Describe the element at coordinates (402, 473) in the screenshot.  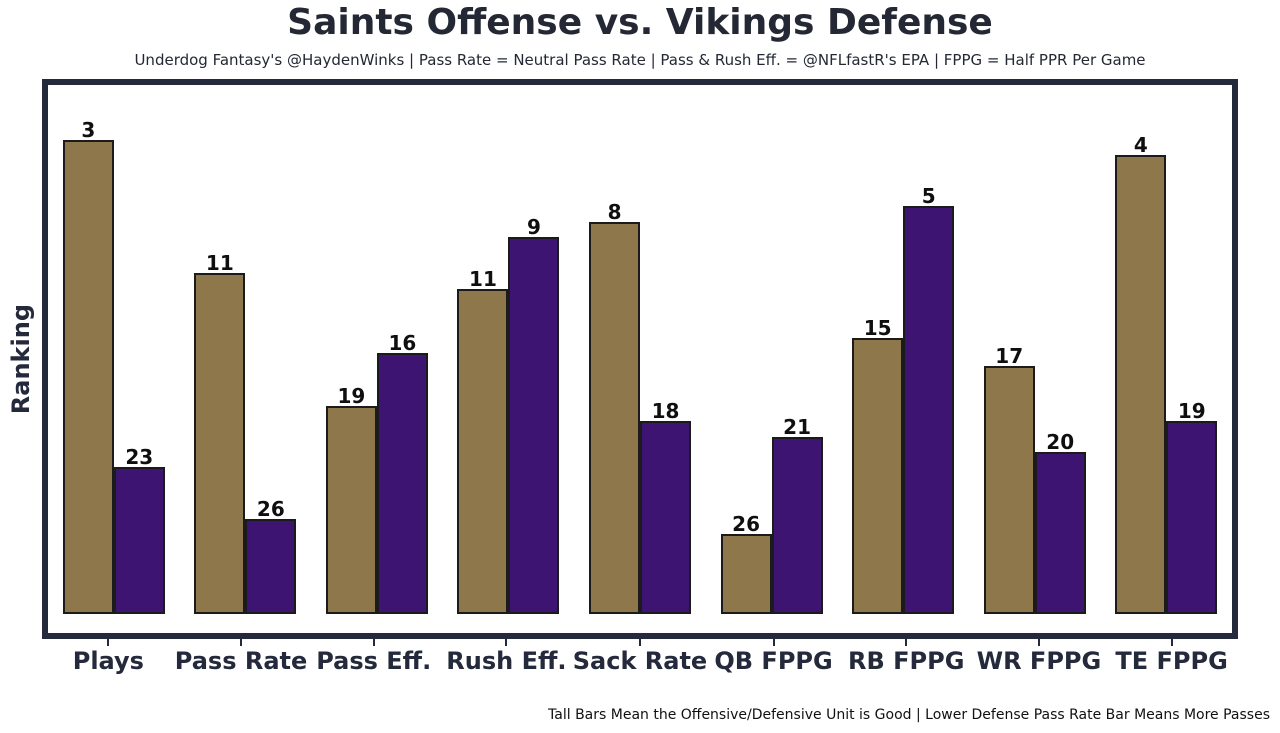
I see `bar-vikings-defense: 16` at that location.